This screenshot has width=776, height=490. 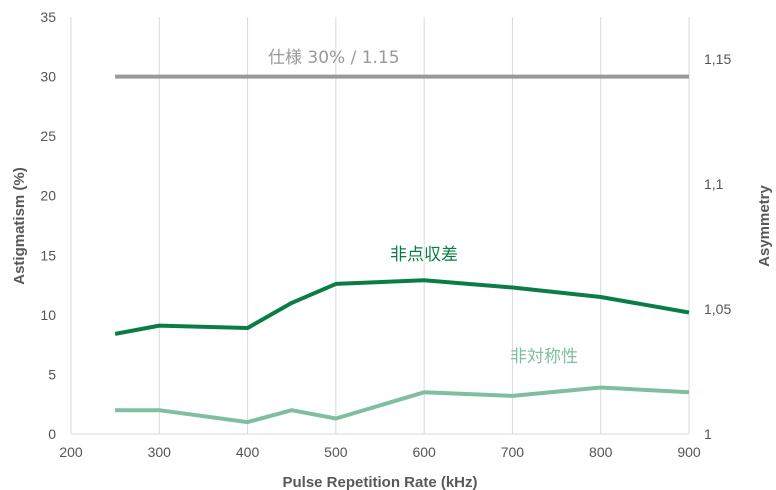 What do you see at coordinates (52, 374) in the screenshot?
I see `y-tick-label-1: 5` at bounding box center [52, 374].